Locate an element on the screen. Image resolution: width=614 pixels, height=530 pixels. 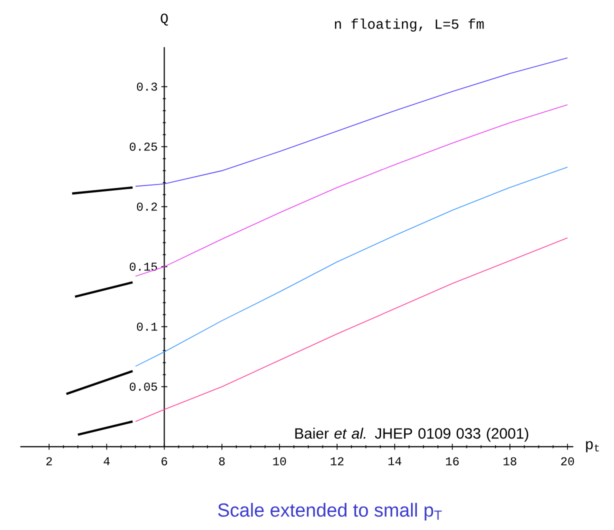
x-tick-label: 16 is located at coordinates (452, 461).